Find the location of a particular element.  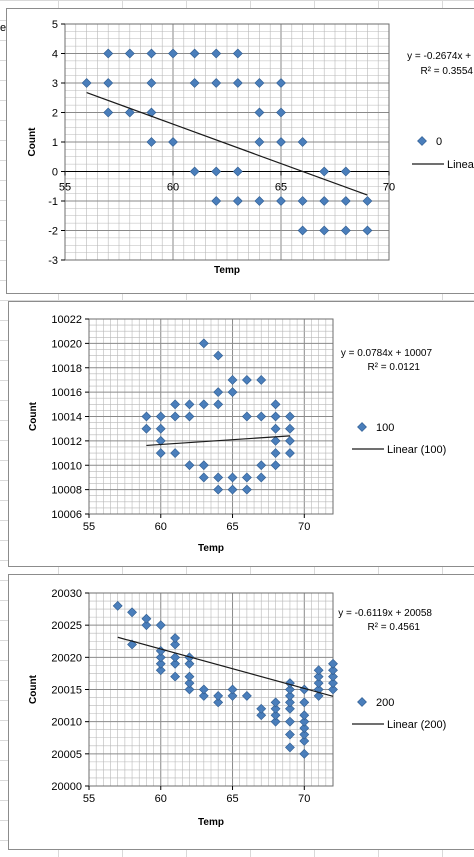

trendline is located at coordinates (225, 666).